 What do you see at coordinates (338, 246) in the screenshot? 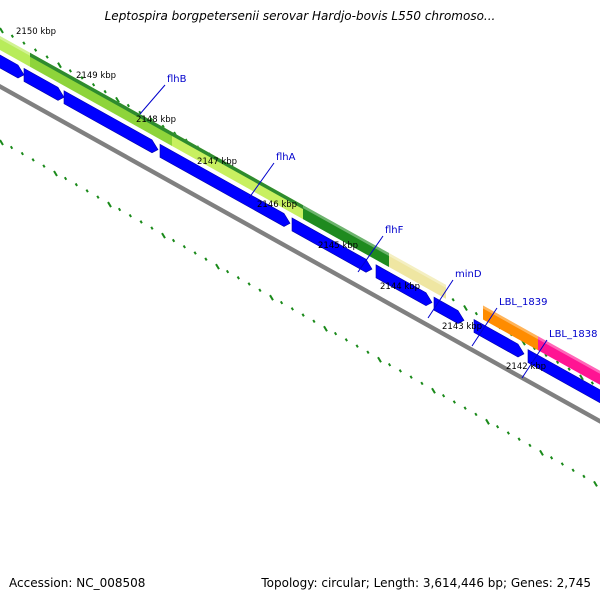
I see `kbp-label: 2145 kbp` at bounding box center [338, 246].